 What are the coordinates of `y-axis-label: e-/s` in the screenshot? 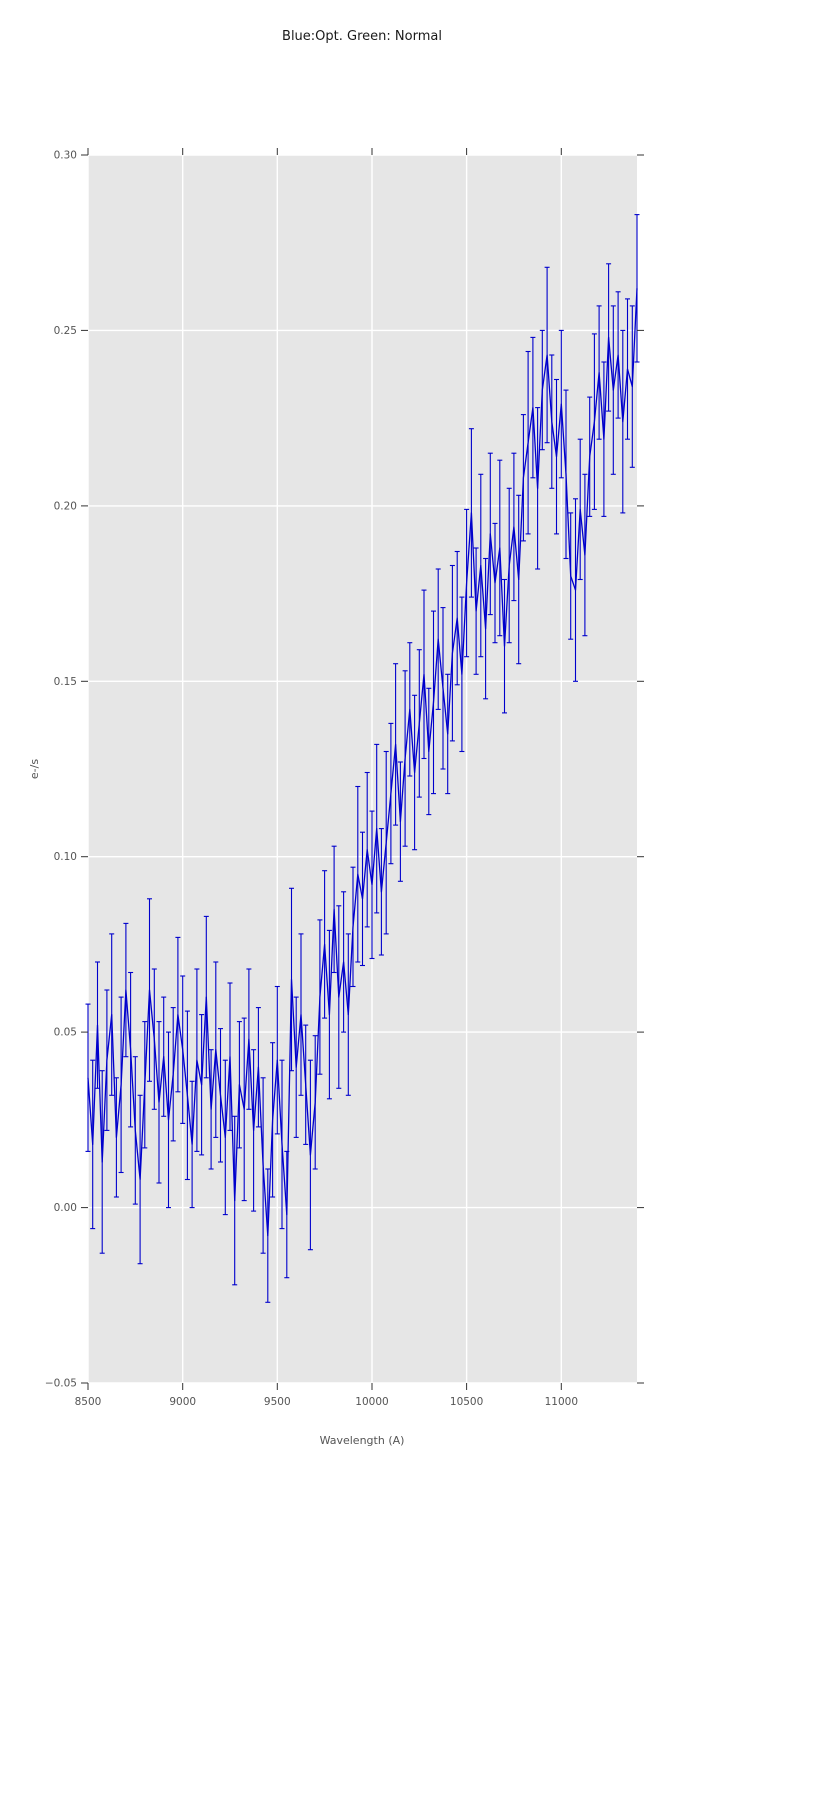 It's located at (34, 769).